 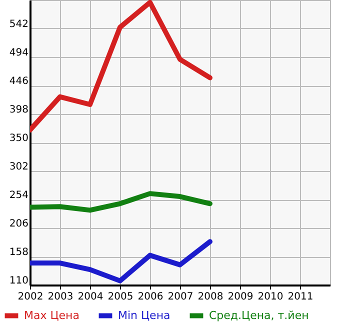 I want to click on y-tick-label: 446, so click(x=18, y=81).